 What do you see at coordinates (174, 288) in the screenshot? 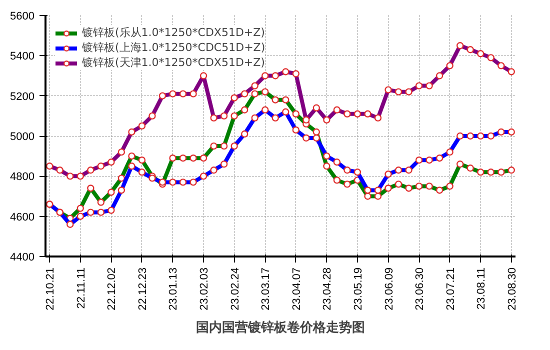
I see `x-tick-label: 23.01.13` at bounding box center [174, 288].